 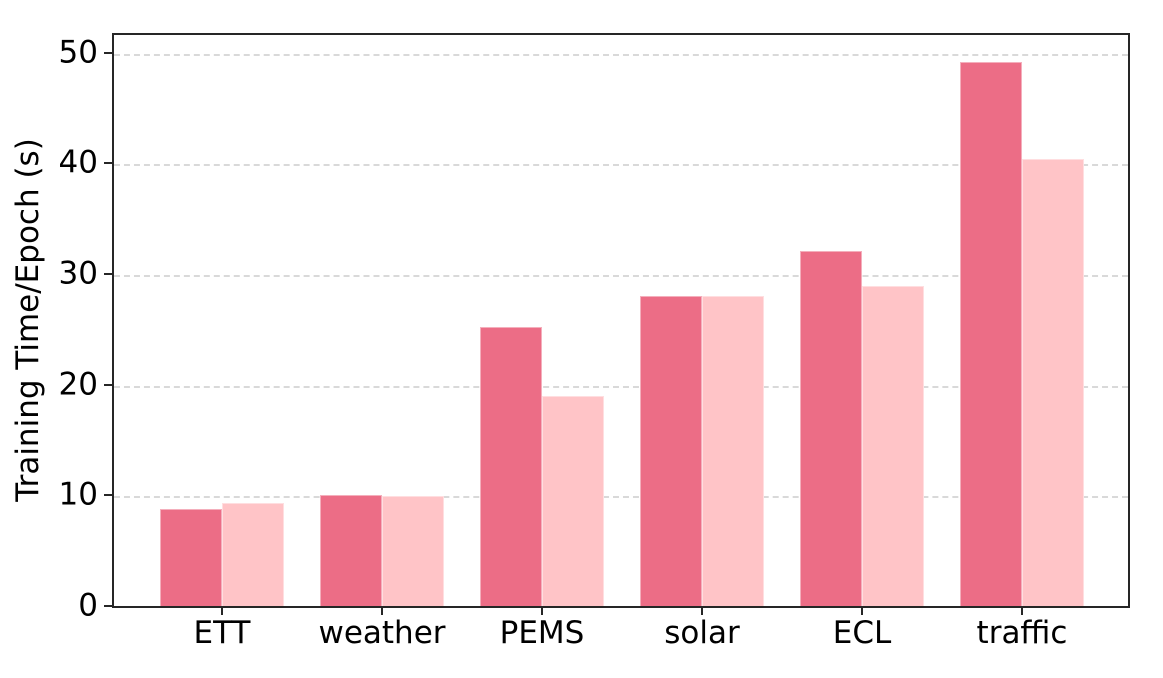 I want to click on bar-ETT-light-pink-series, so click(x=253, y=554).